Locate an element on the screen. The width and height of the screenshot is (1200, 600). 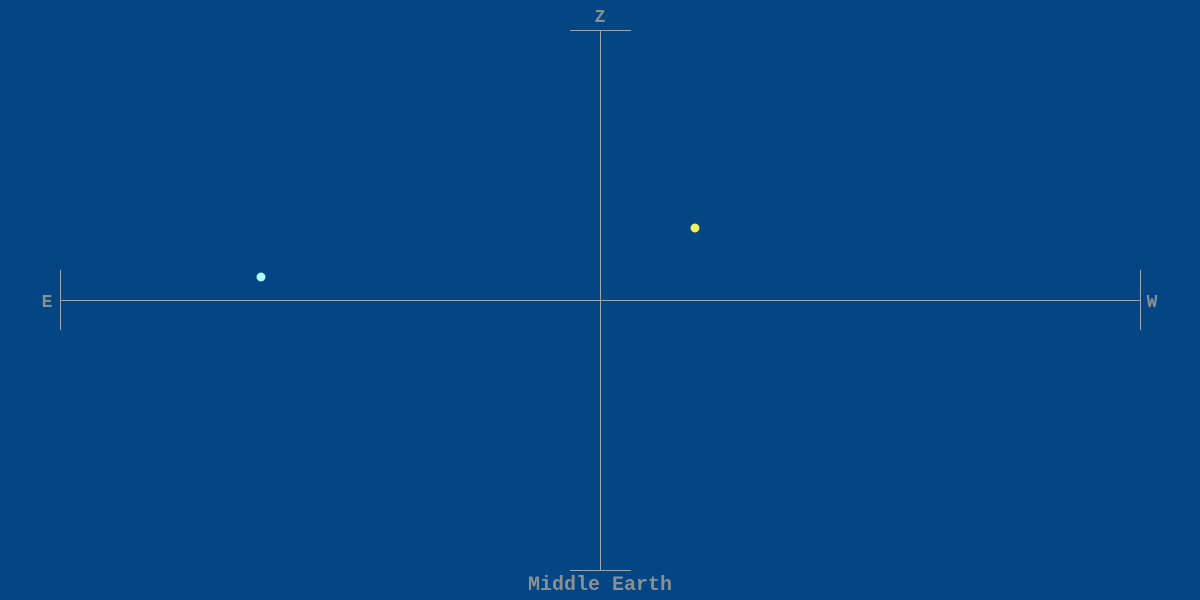
cyan-body is located at coordinates (261, 277).